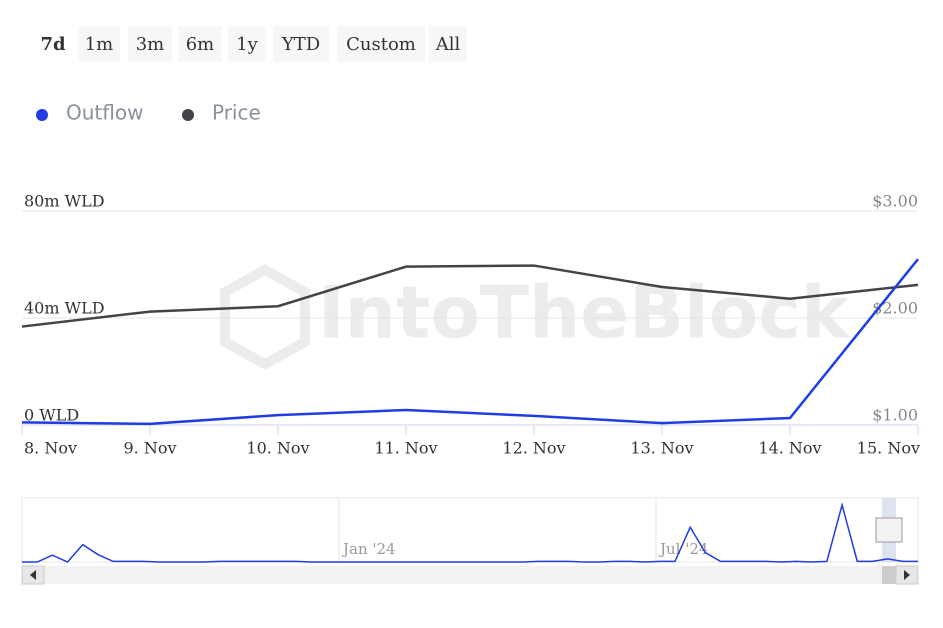  Describe the element at coordinates (64, 201) in the screenshot. I see `y-tick-label: 80m WLD` at that location.